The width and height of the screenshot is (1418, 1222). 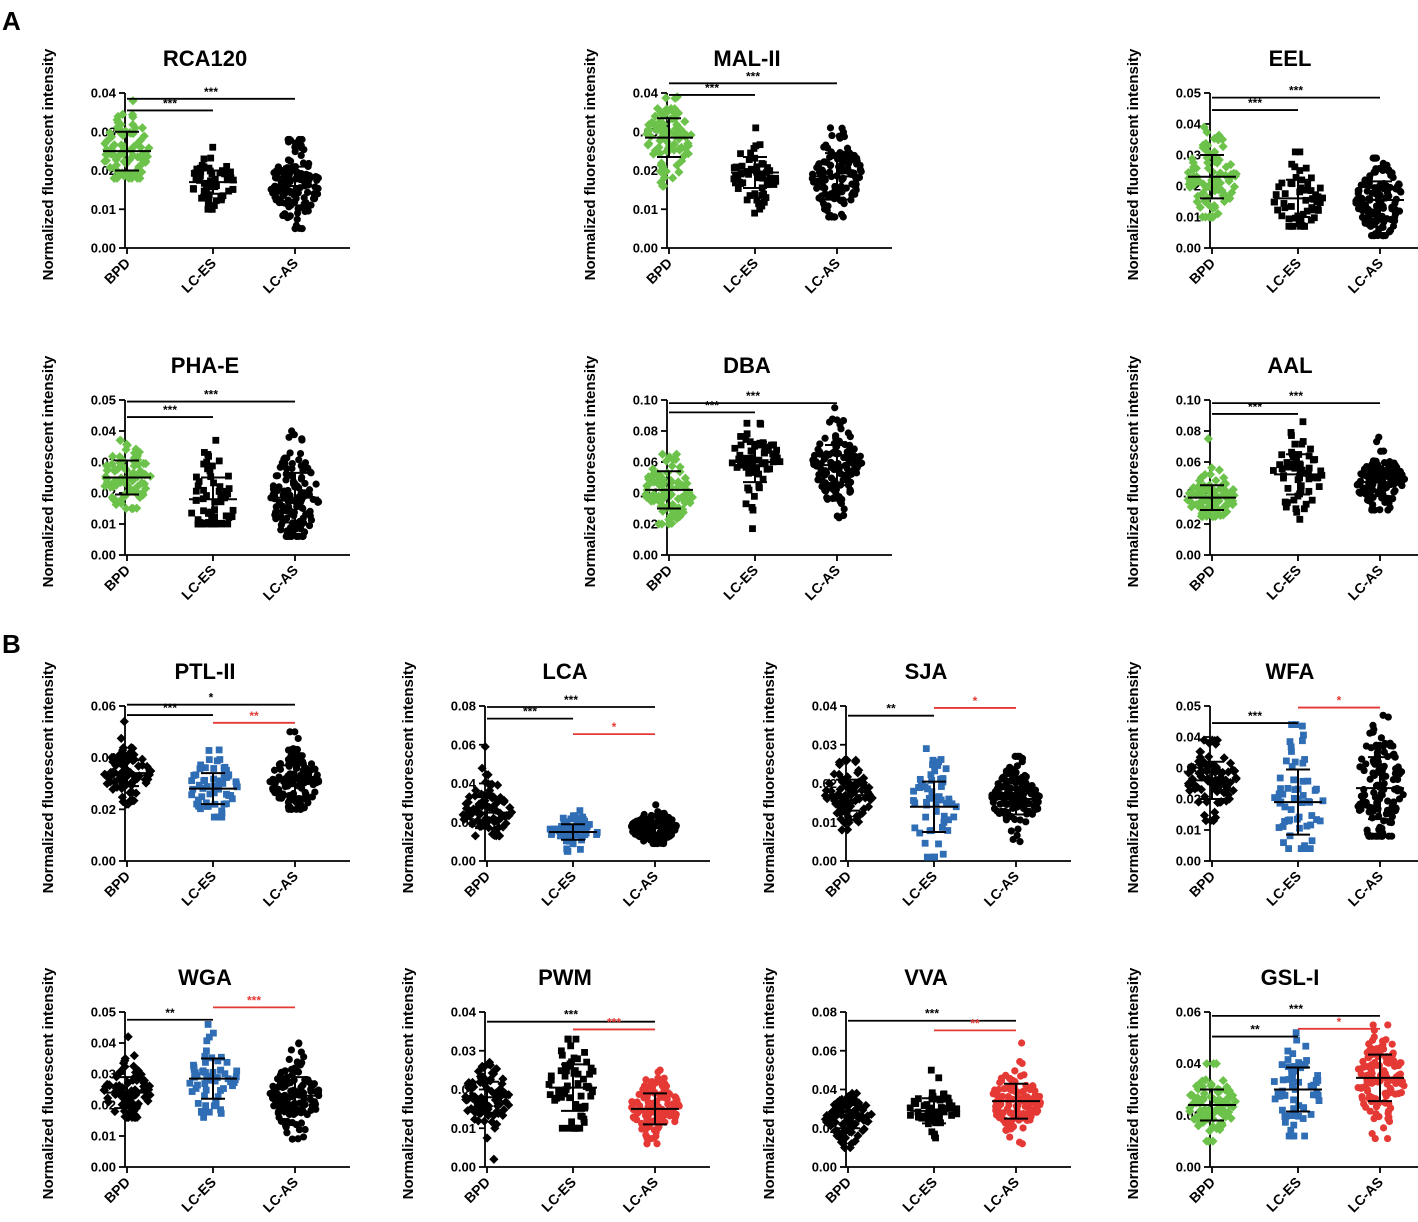 What do you see at coordinates (659, 271) in the screenshot?
I see `x-category-label: BPD` at bounding box center [659, 271].